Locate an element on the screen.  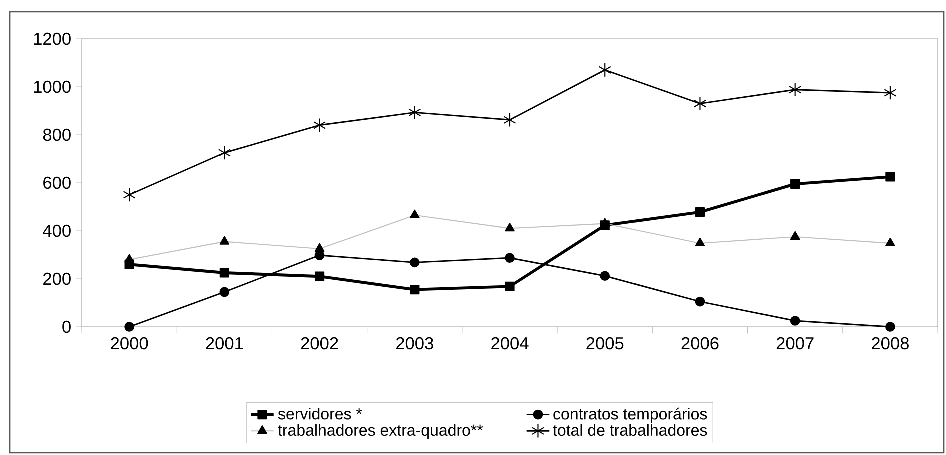
x-tick-label: 2006 is located at coordinates (700, 343).